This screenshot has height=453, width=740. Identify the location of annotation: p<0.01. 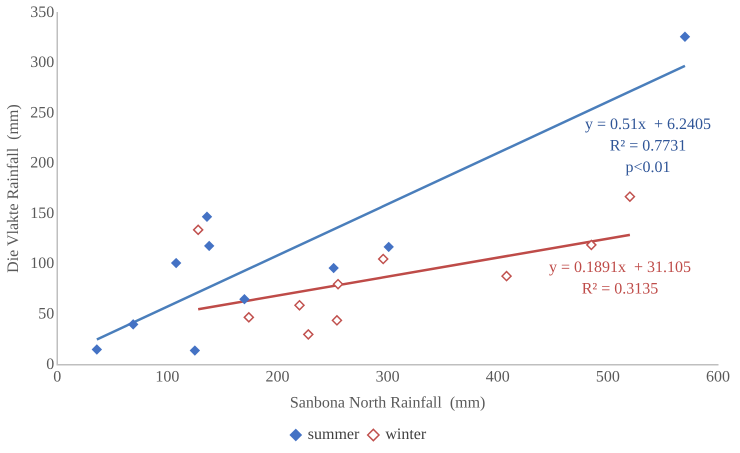
(648, 167).